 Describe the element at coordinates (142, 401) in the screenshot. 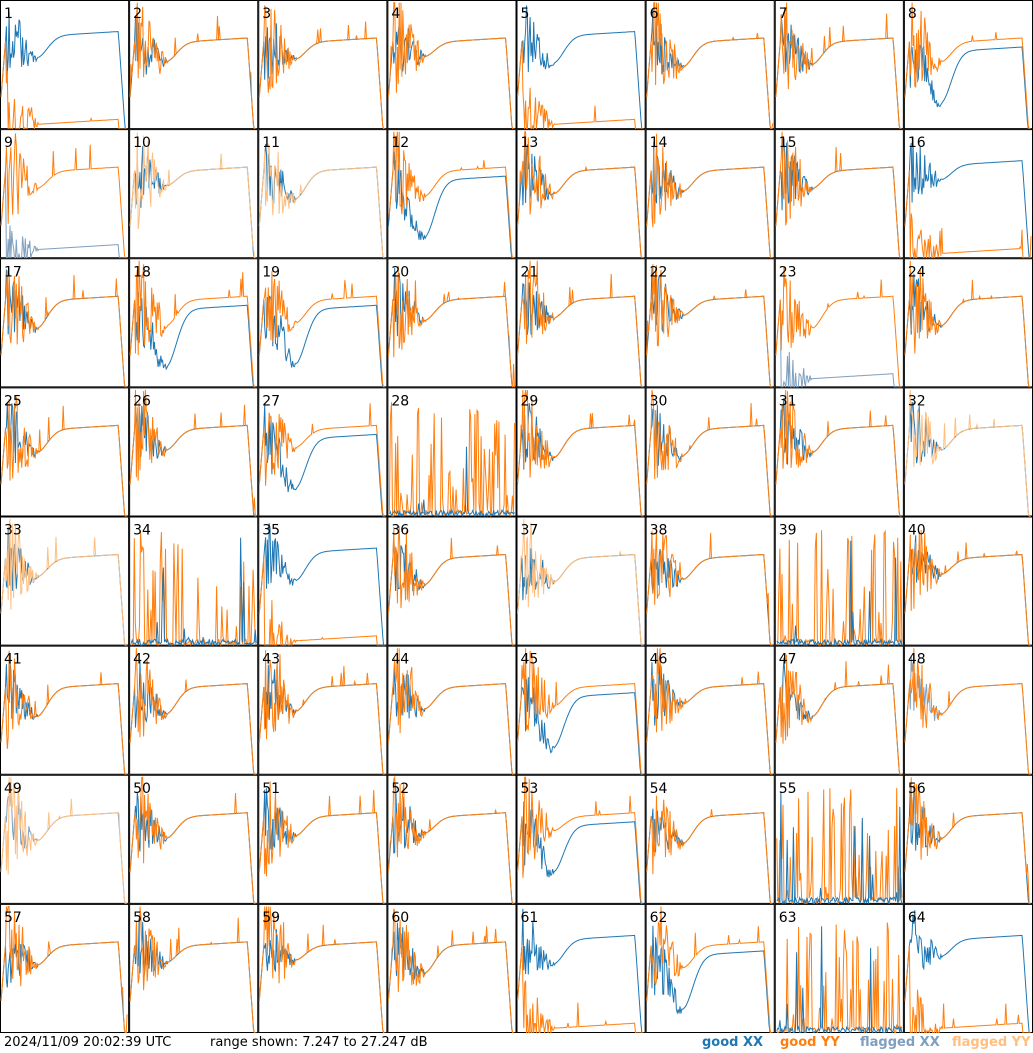

I see `panel-label: 26` at that location.